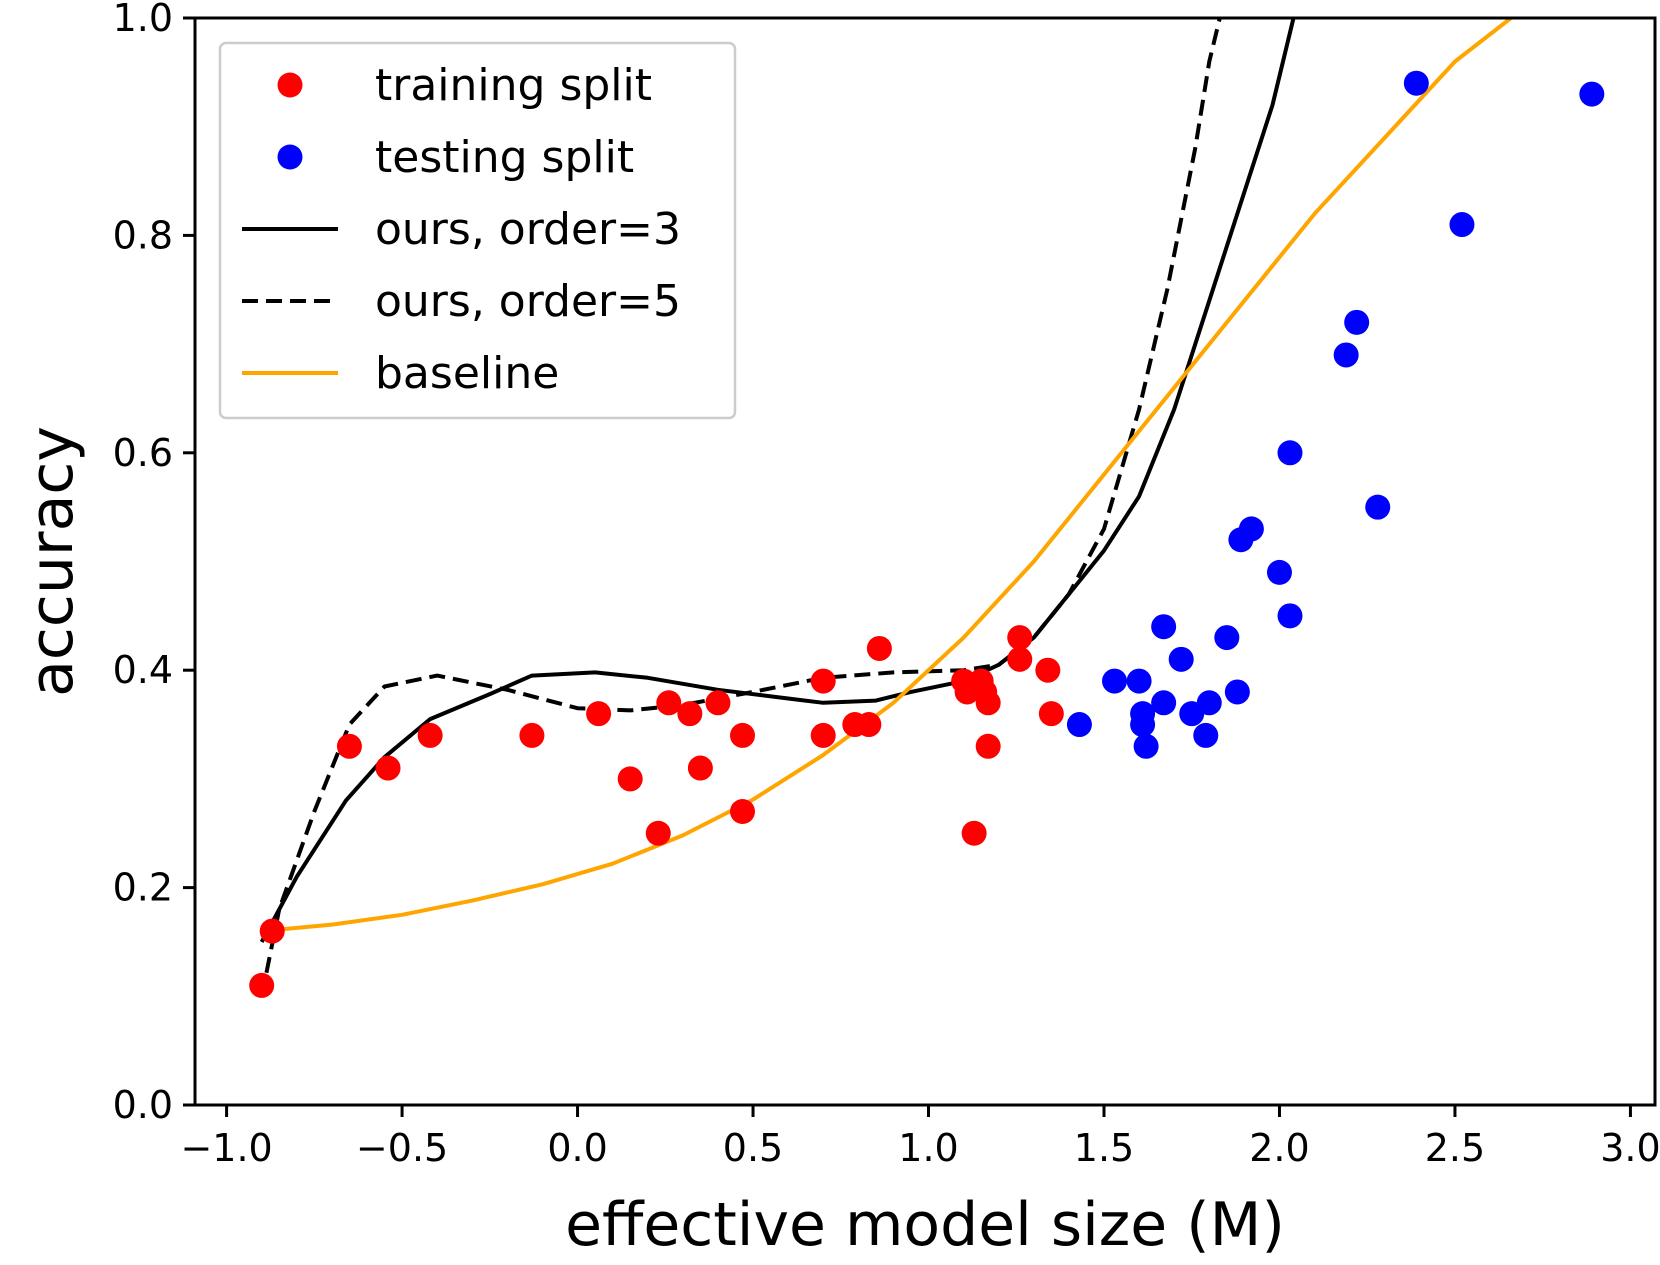 This screenshot has width=1660, height=1265. I want to click on legend-item-testing-split: testing split, so click(455, 157).